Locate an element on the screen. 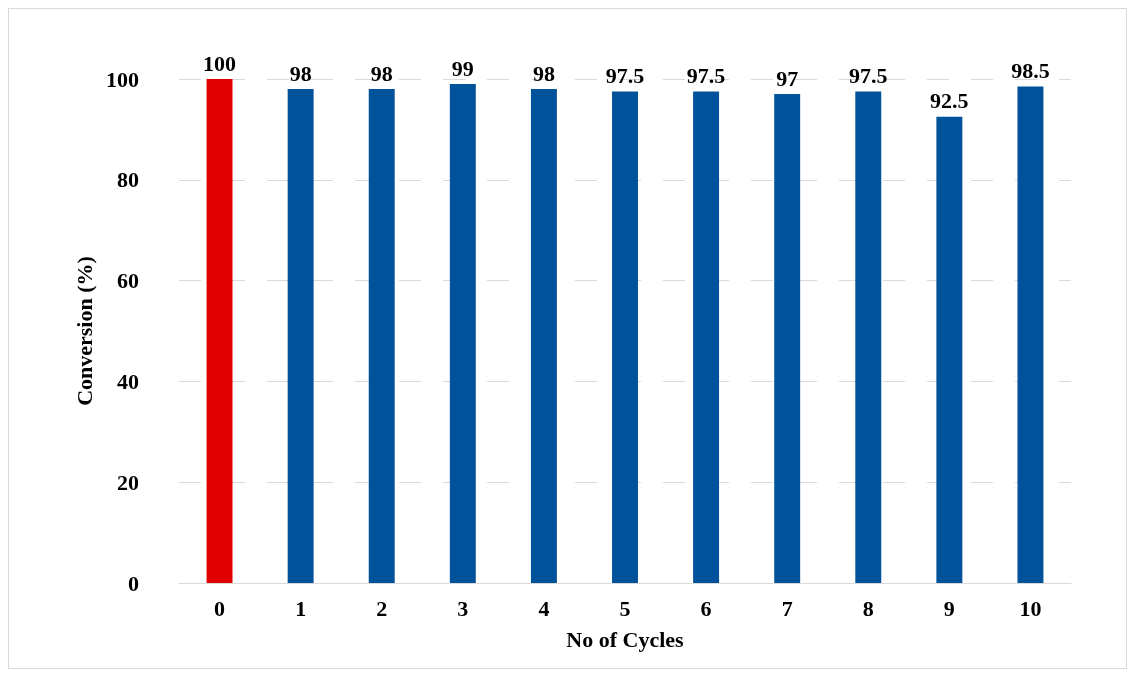 The width and height of the screenshot is (1135, 677). y-axis-title: Conversion (%) is located at coordinates (84, 331).